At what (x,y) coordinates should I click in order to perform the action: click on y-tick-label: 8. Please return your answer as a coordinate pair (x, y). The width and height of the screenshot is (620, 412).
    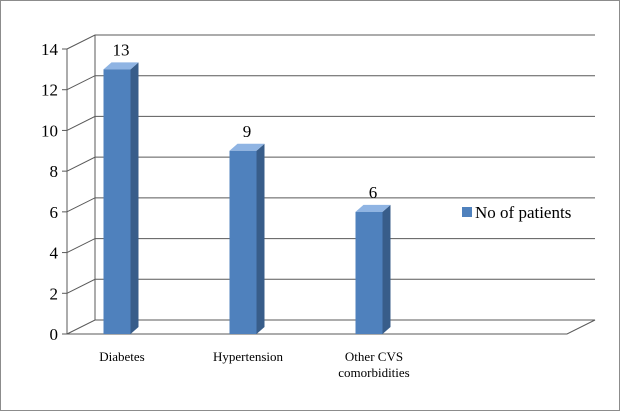
    Looking at the image, I should click on (54, 171).